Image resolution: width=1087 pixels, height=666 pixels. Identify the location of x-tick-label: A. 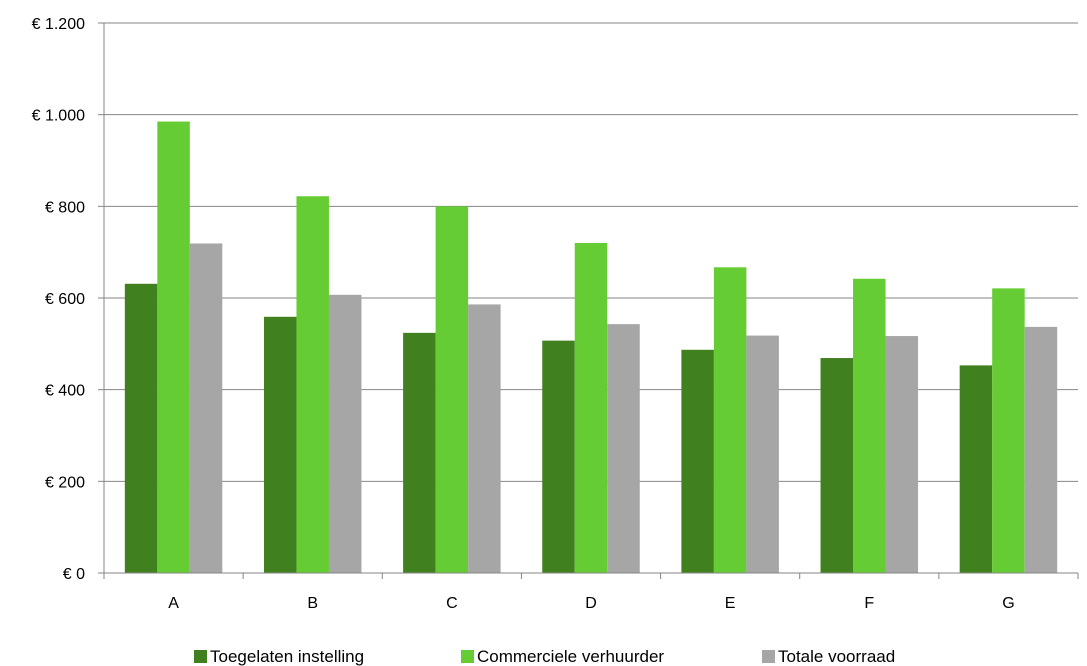
(173, 603).